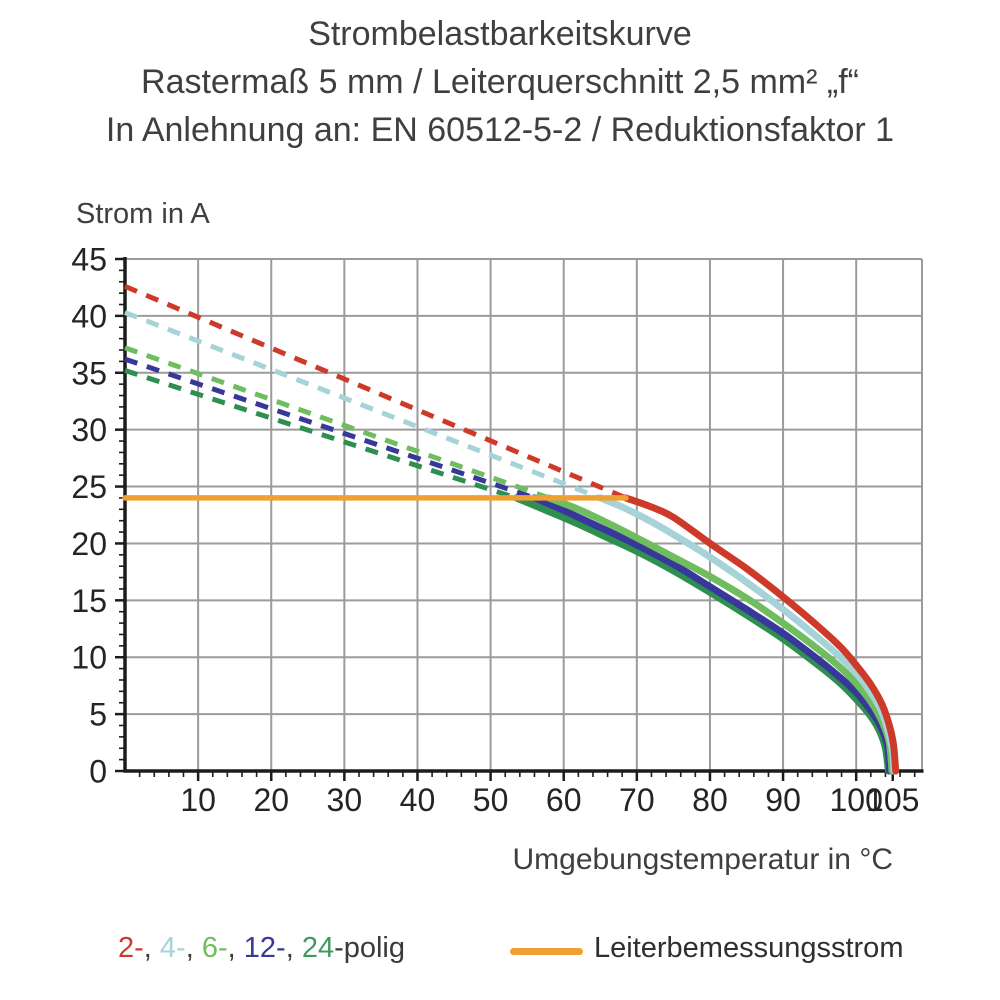  I want to click on derating-dashed-line-6-polig, so click(337, 423).